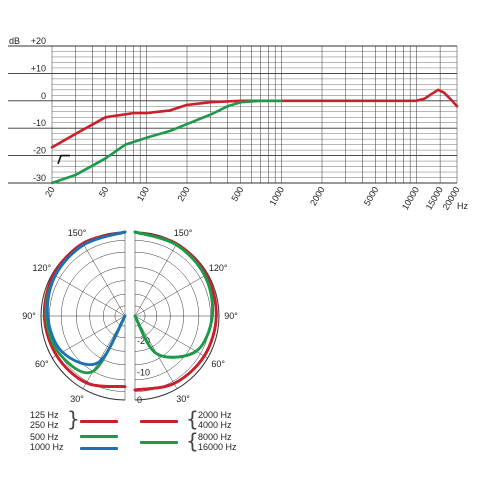  Describe the element at coordinates (29, 316) in the screenshot. I see `angle-label-left: 90°` at that location.